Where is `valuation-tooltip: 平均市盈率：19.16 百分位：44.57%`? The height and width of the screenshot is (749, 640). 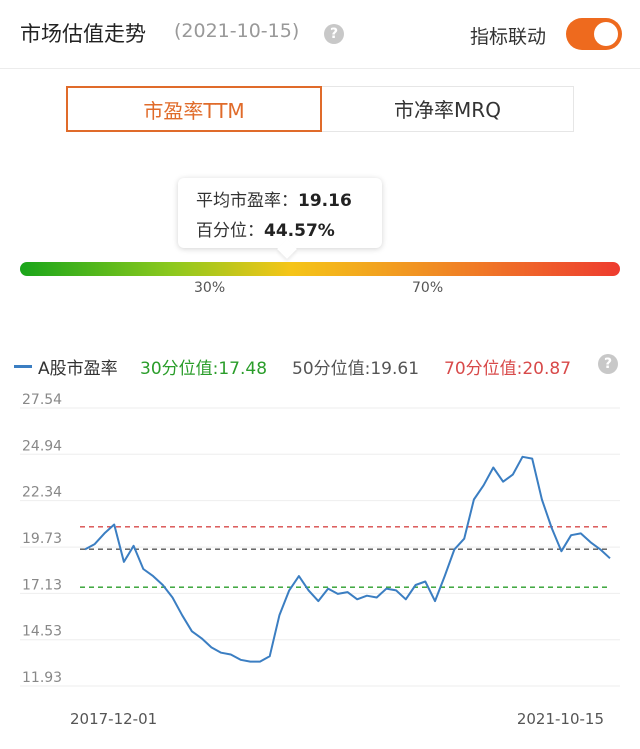 valuation-tooltip: 平均市盈率：19.16 百分位：44.57% is located at coordinates (280, 218).